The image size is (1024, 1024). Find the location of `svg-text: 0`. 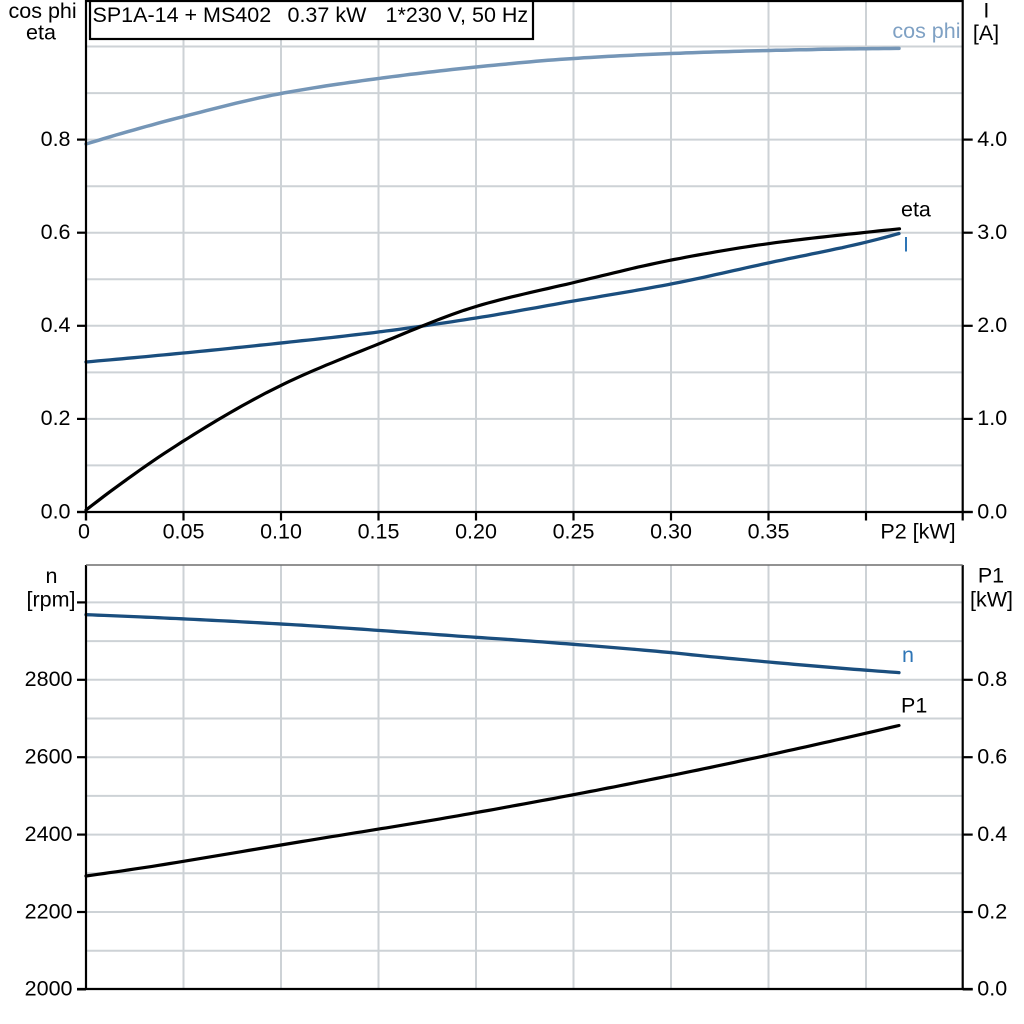

svg-text: 0 is located at coordinates (84, 532).